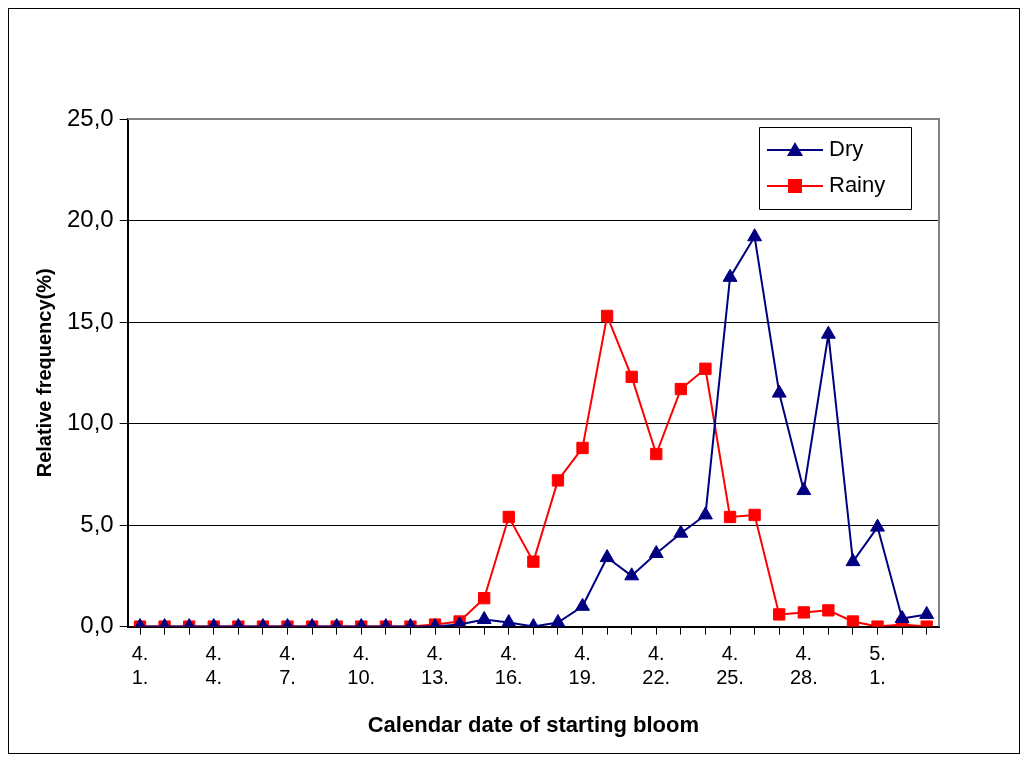 This screenshot has height=764, width=1030. I want to click on x-tick-label: 5. 1., so click(877, 665).